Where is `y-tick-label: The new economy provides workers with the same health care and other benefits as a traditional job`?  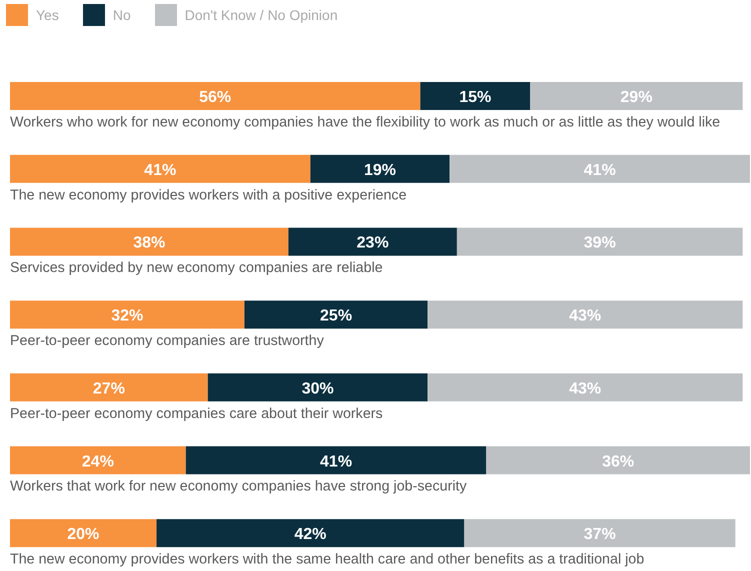
y-tick-label: The new economy provides workers with the same health care and other benefits as a traditional job is located at coordinates (327, 560).